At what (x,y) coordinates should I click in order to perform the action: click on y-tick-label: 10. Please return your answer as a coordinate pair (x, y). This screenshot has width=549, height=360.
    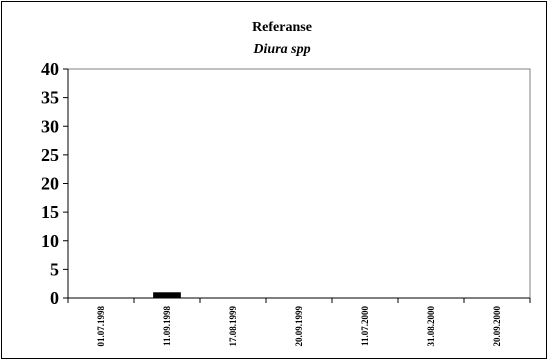
    Looking at the image, I should click on (50, 241).